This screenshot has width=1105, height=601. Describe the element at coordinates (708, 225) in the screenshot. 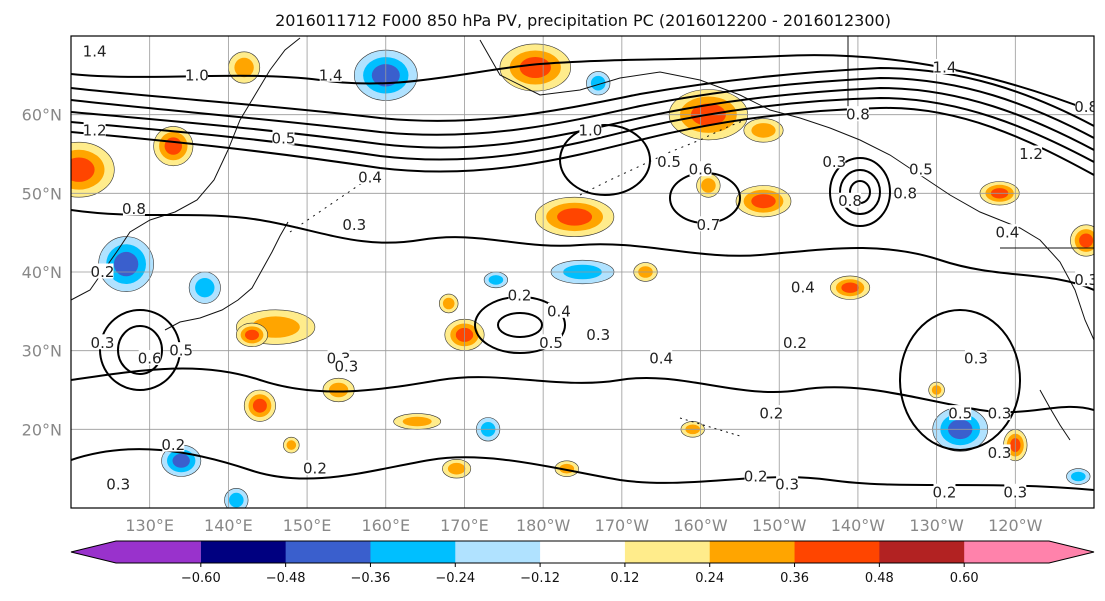

I see `pv-contour-label: 0.7` at that location.